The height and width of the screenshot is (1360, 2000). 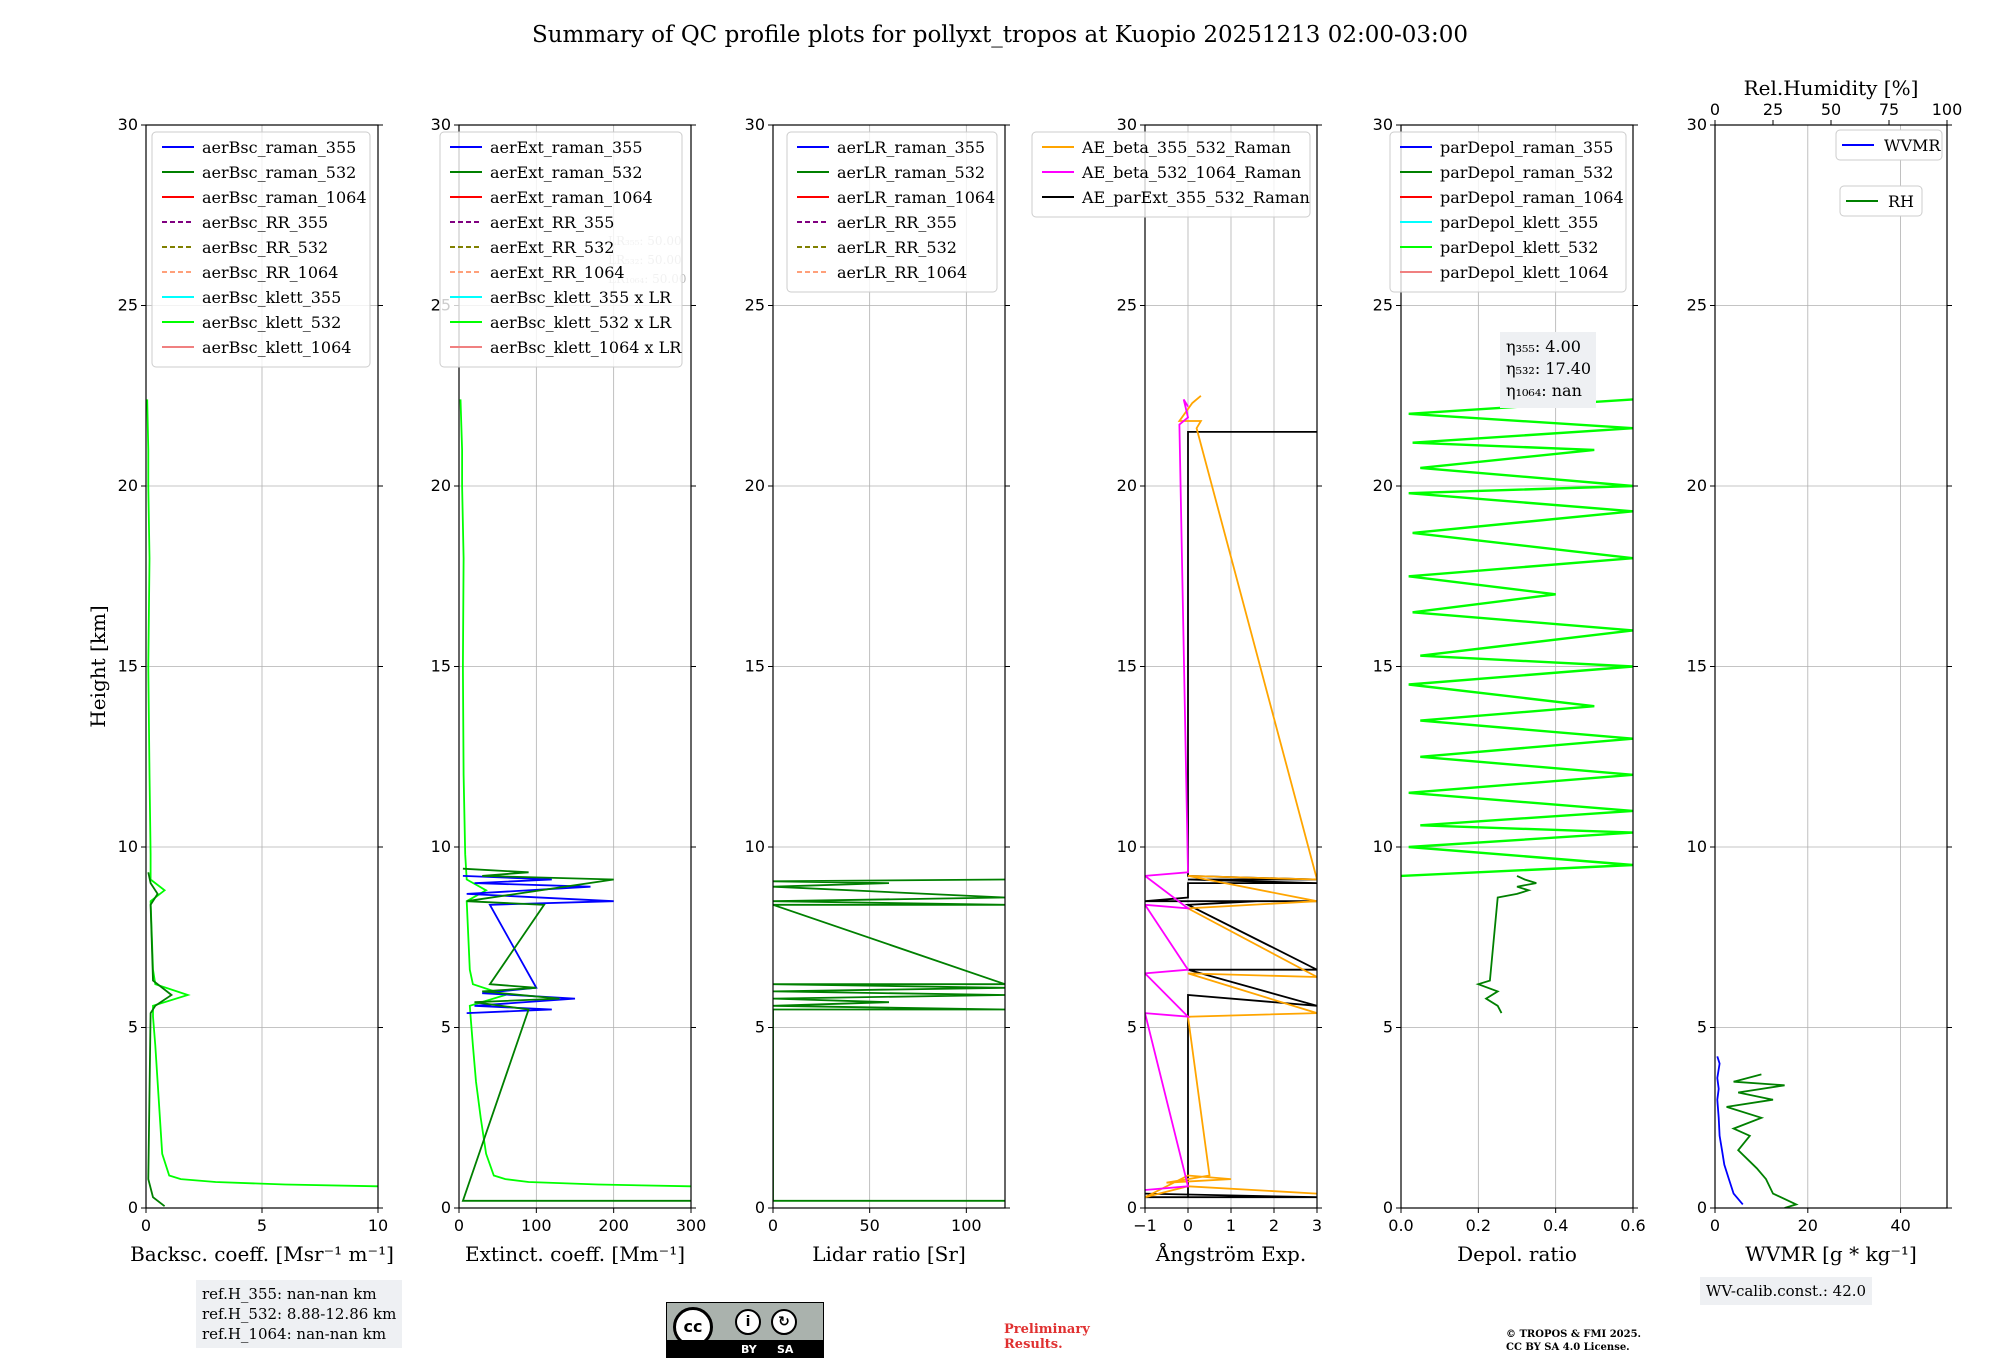 I want to click on x-axis-label: Ångström Exp., so click(x=1230, y=1253).